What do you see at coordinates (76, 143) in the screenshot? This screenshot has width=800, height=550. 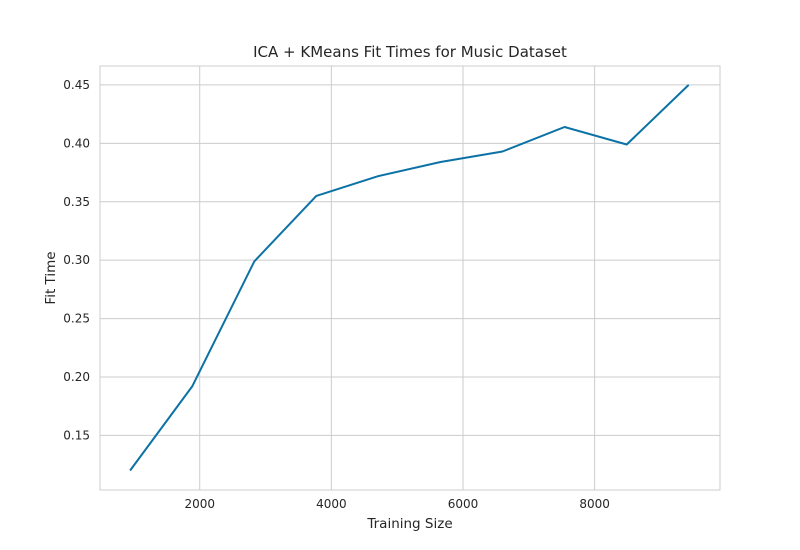 I see `y-tick-label: 0.40` at bounding box center [76, 143].